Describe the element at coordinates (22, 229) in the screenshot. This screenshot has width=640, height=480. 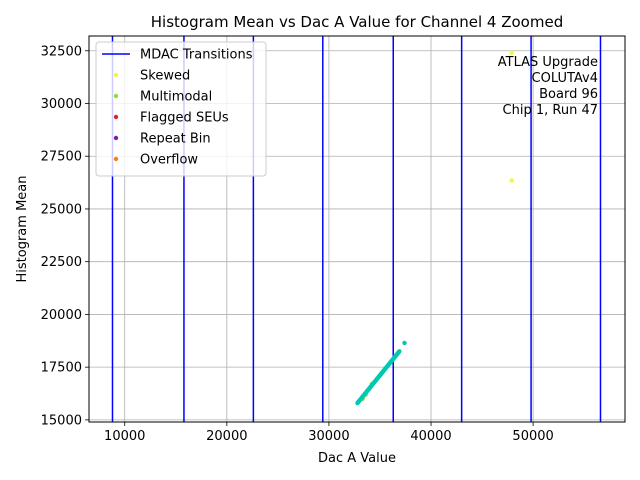
I see `y-axis-label: Histogram Mean` at that location.